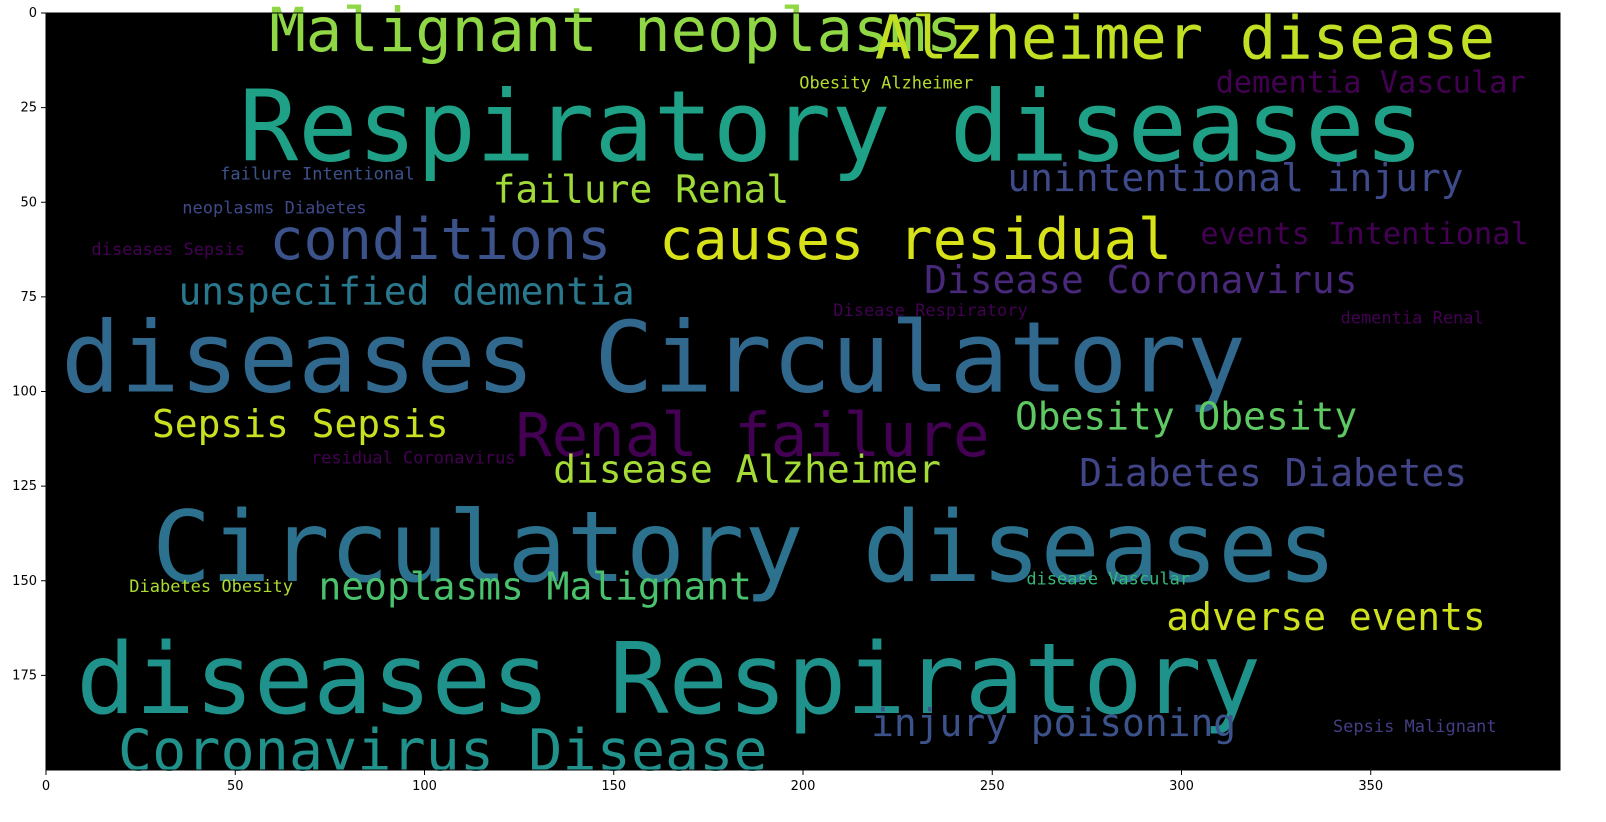 The width and height of the screenshot is (1606, 822). Describe the element at coordinates (915, 240) in the screenshot. I see `word-10: causes residual` at that location.